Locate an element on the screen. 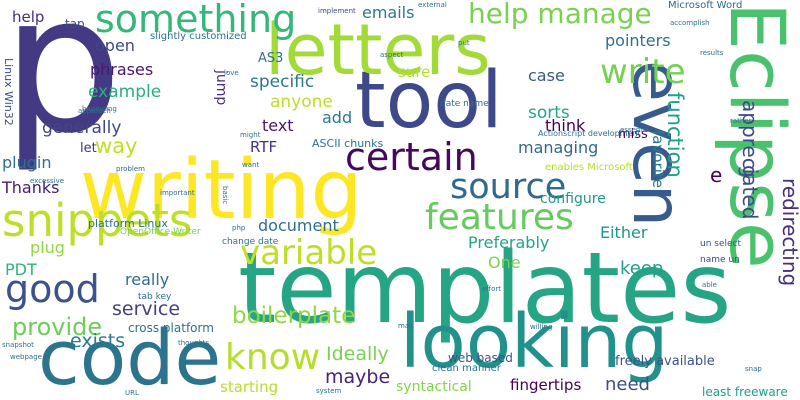 This screenshot has height=400, width=800. word-ascii-chunks: ASCII chunks is located at coordinates (348, 143).